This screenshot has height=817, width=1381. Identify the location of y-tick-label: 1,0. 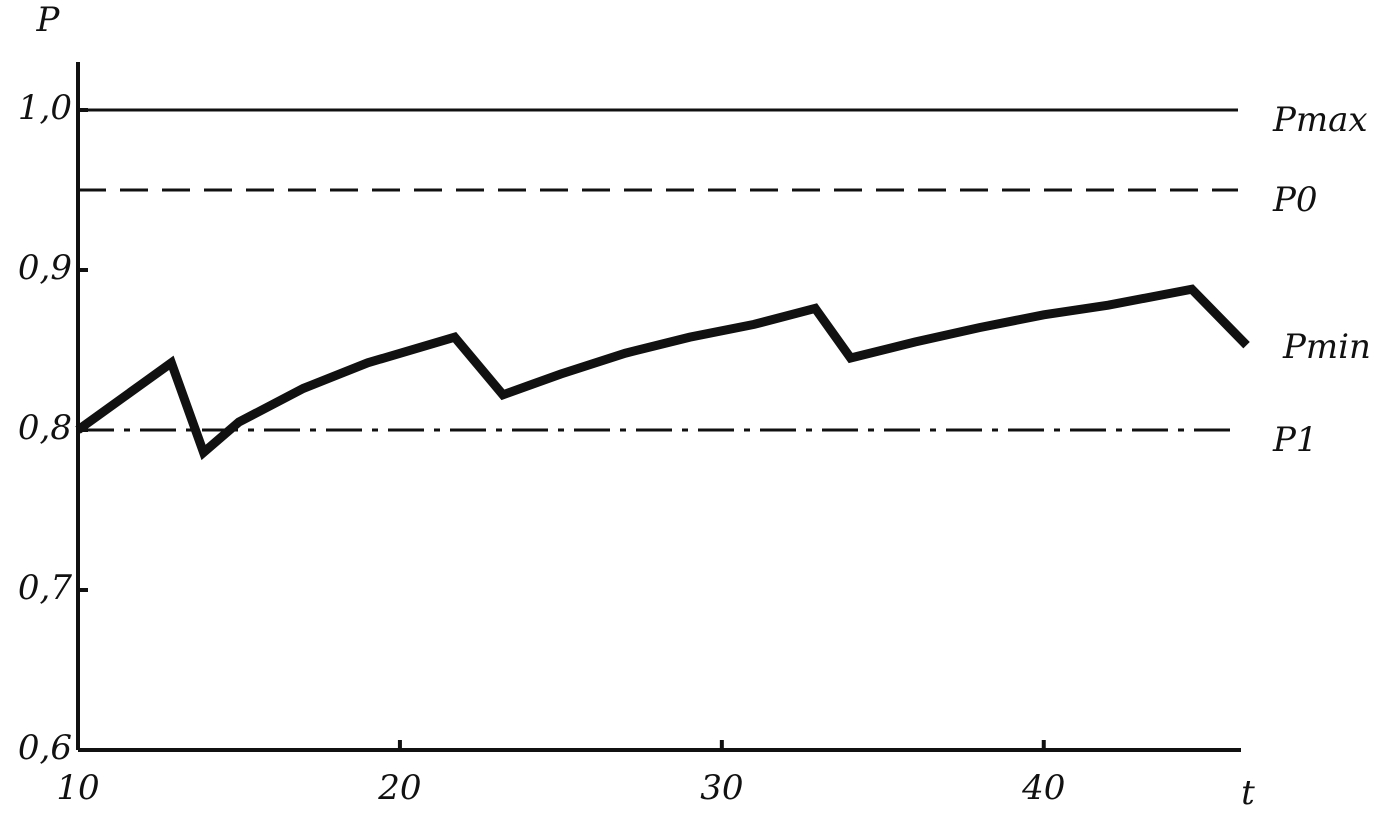
(45, 108).